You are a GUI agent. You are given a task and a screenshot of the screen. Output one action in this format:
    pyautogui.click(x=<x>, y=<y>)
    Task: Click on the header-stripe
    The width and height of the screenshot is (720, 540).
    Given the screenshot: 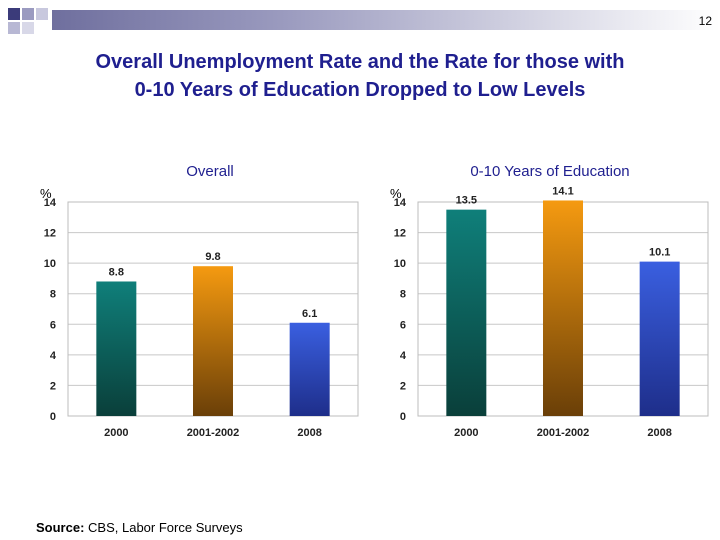 What is the action you would take?
    pyautogui.click(x=386, y=20)
    